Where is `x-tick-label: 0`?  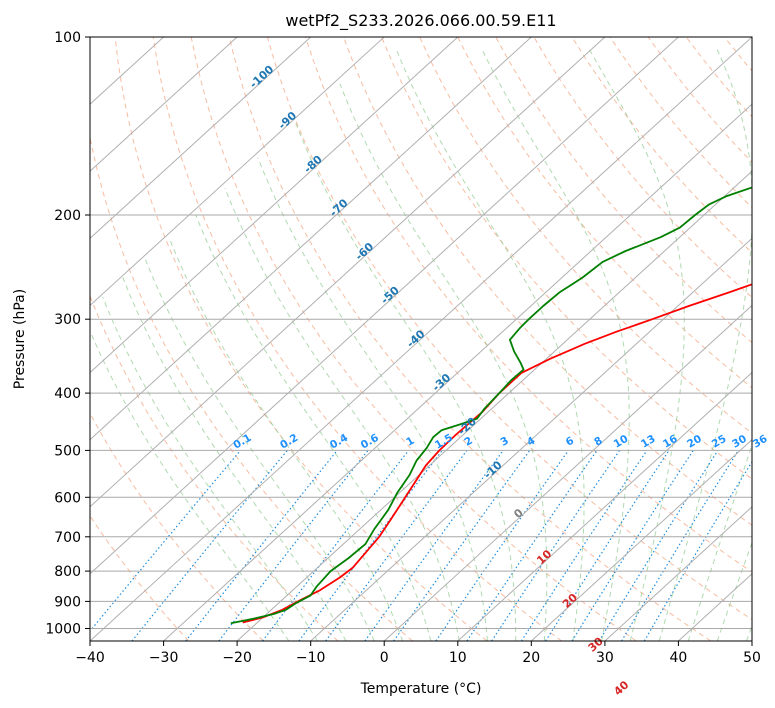
x-tick-label: 0 is located at coordinates (384, 658).